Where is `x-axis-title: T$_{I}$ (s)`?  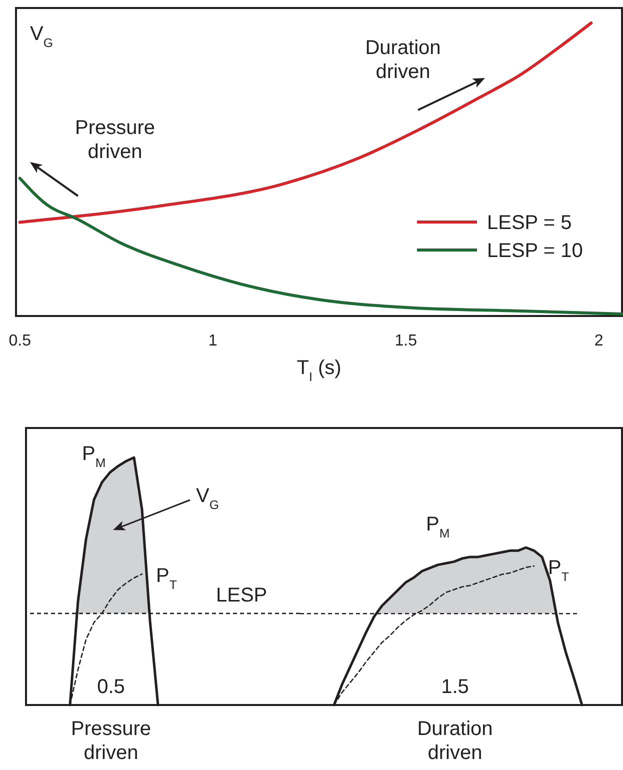 x-axis-title: T$_{I}$ (s) is located at coordinates (319, 370).